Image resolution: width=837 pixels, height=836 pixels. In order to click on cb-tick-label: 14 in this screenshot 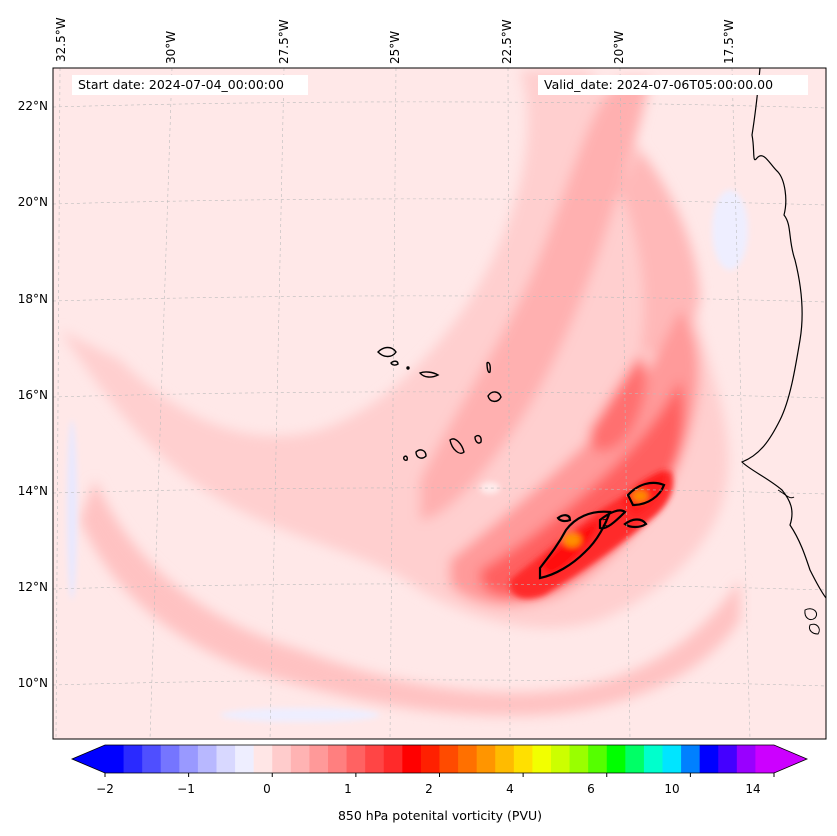, I will do `click(753, 789)`.